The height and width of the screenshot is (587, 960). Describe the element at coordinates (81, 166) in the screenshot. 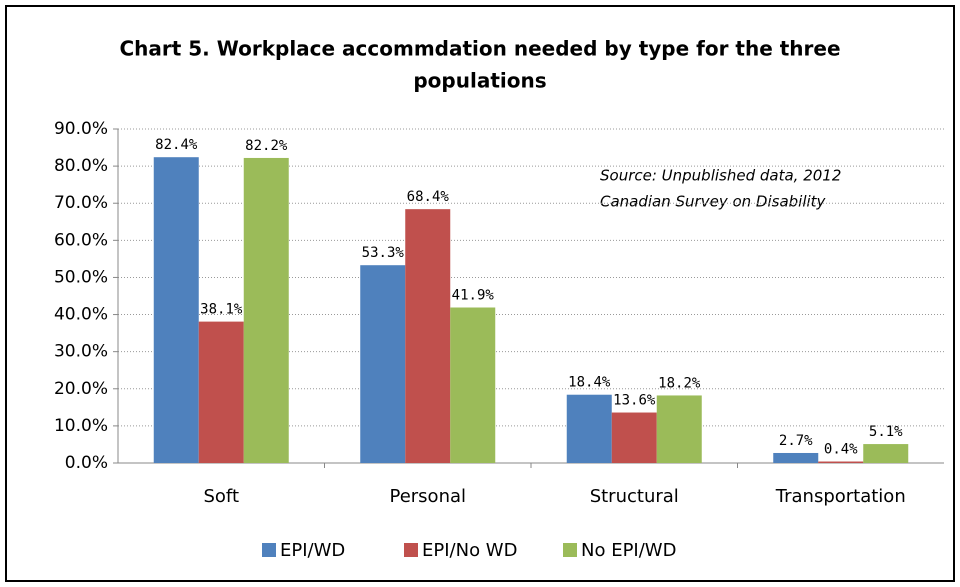

I see `y-tick-label: 80.0%` at that location.